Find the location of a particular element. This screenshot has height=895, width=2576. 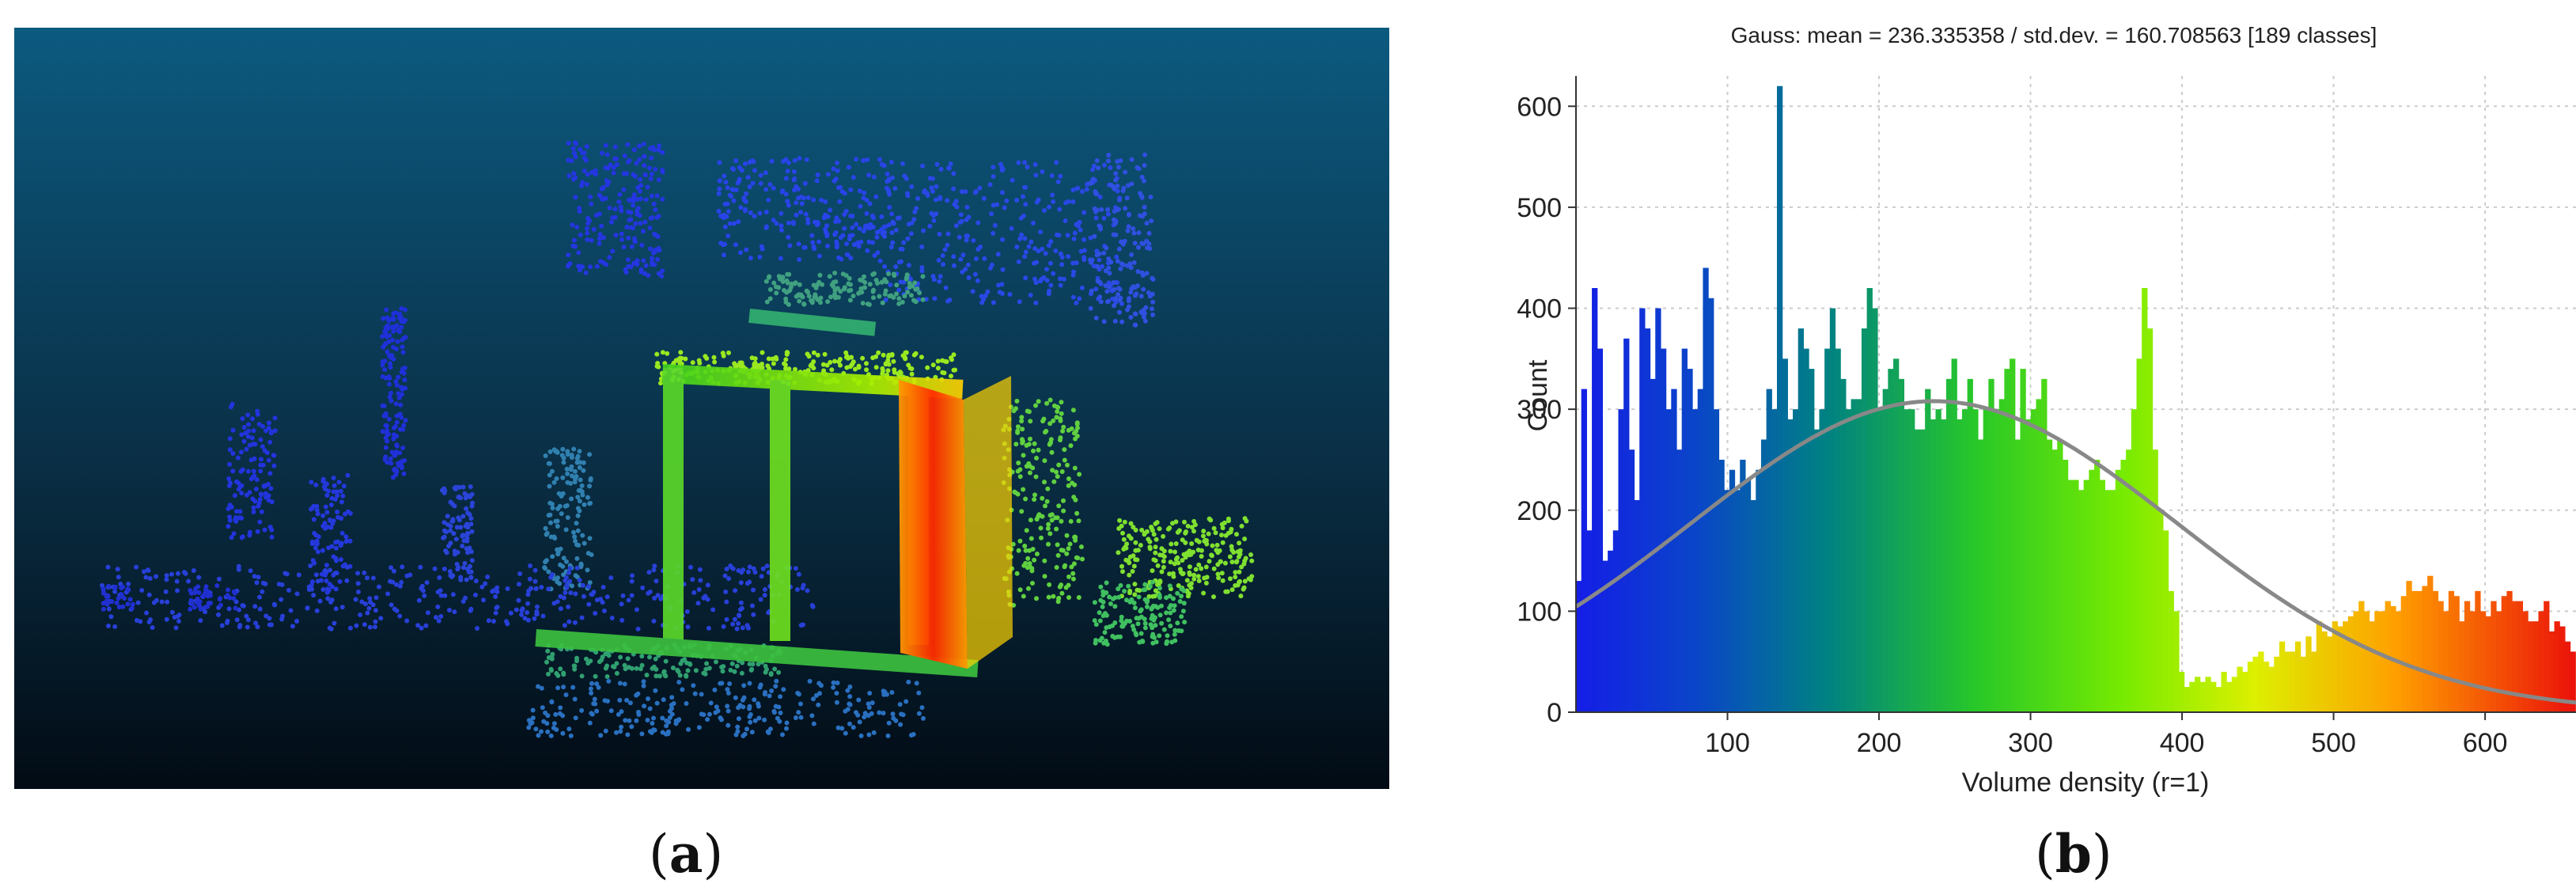

caption-b: (b) is located at coordinates (2073, 854).